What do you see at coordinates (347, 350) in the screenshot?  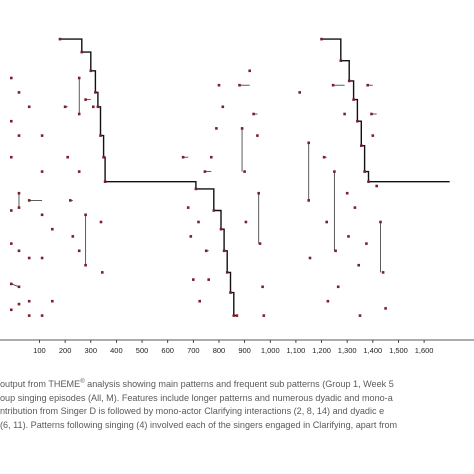 I see `x-tick-label-12: 1,300` at bounding box center [347, 350].